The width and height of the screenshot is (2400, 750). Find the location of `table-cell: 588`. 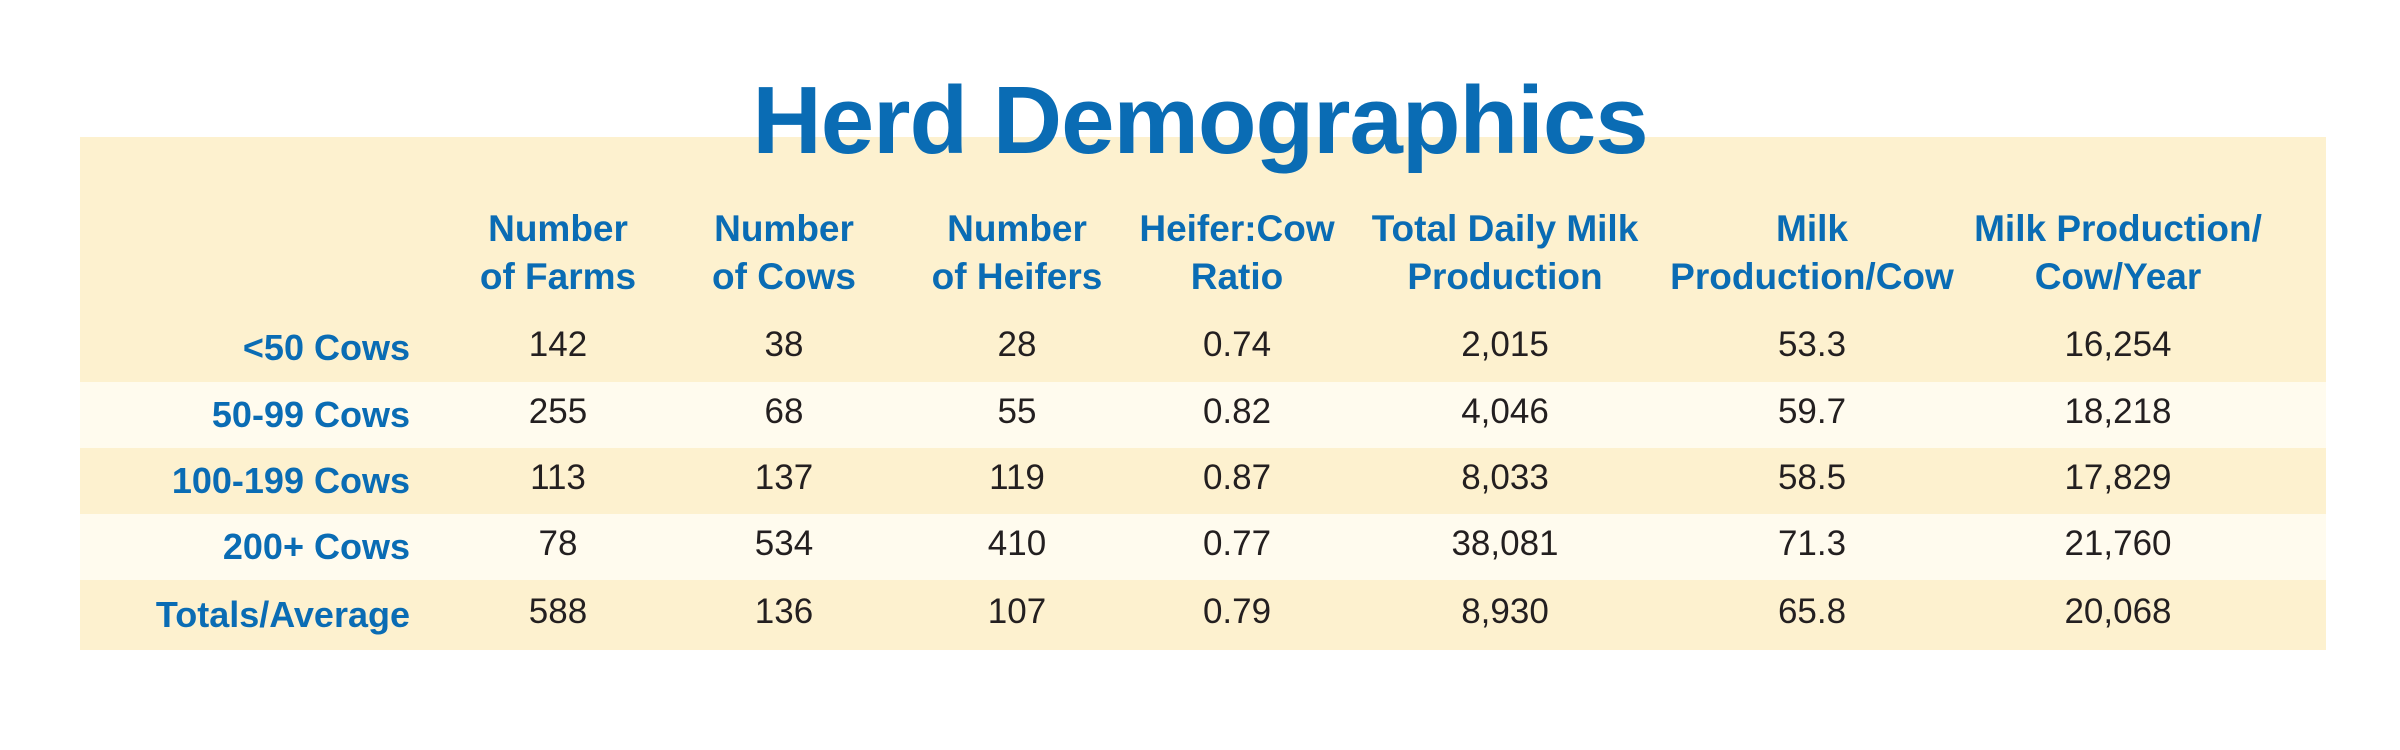

table-cell: 588 is located at coordinates (558, 611).